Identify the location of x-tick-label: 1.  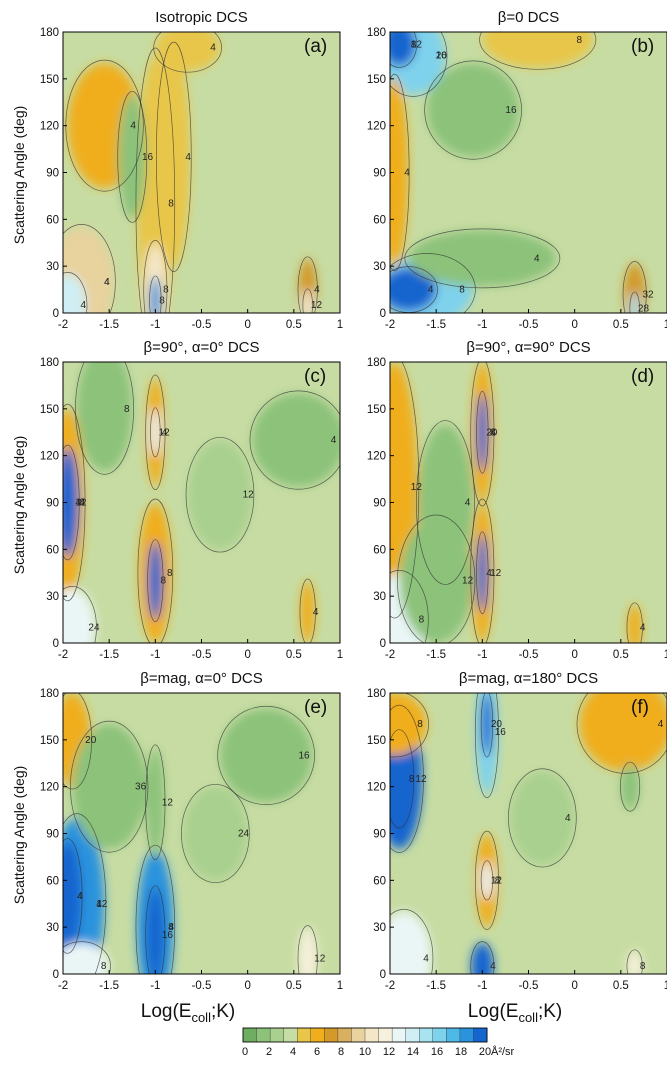
(665, 986).